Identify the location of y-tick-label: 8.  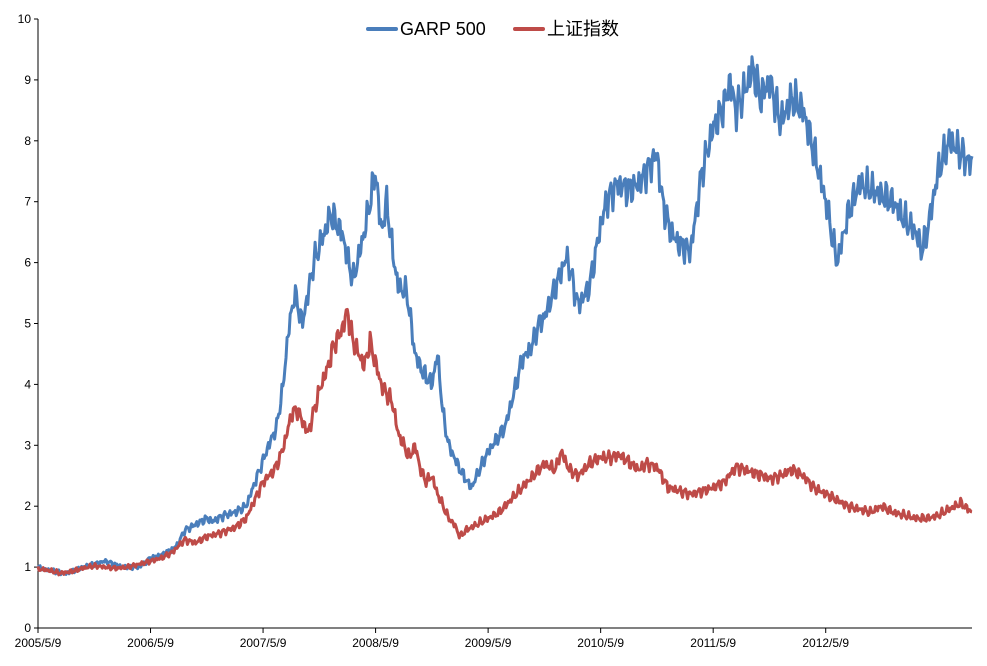
(27, 141).